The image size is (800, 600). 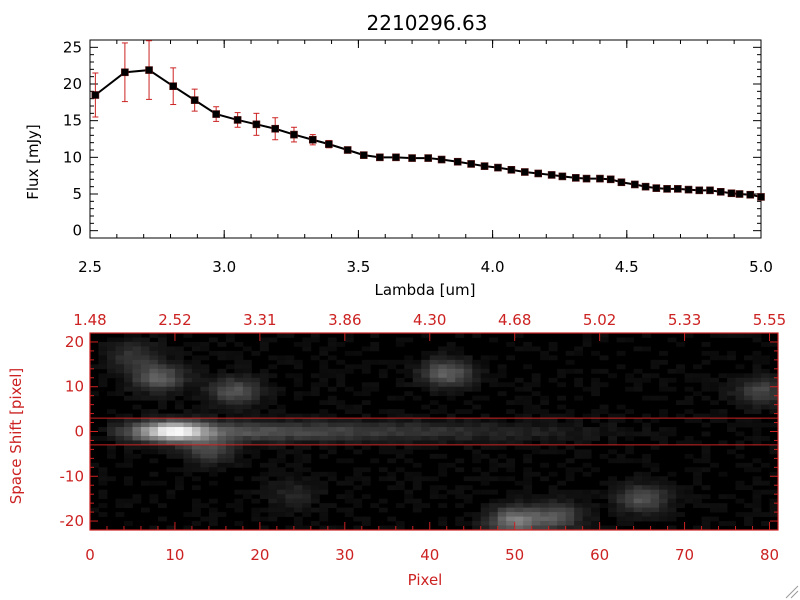 I want to click on bottom-x-tick-label: 40, so click(x=429, y=555).